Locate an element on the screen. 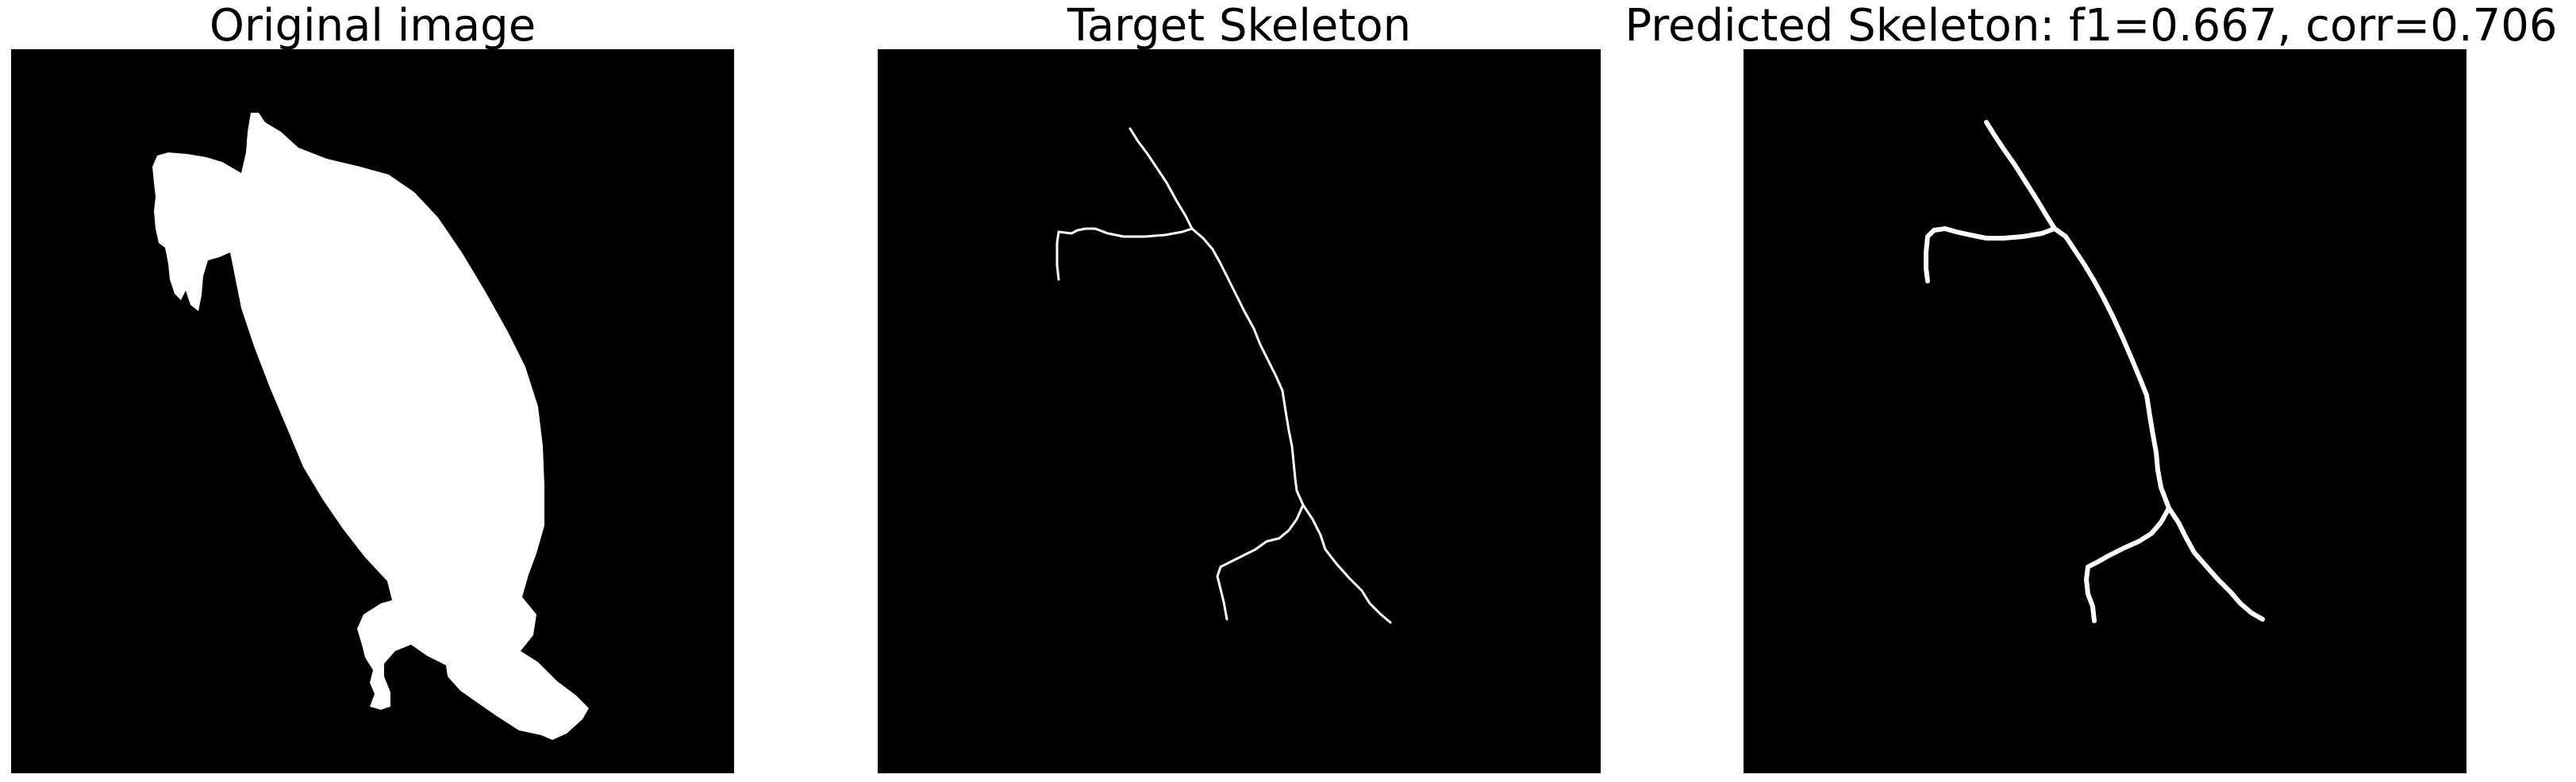  target-skeleton-spine is located at coordinates (1216, 317).